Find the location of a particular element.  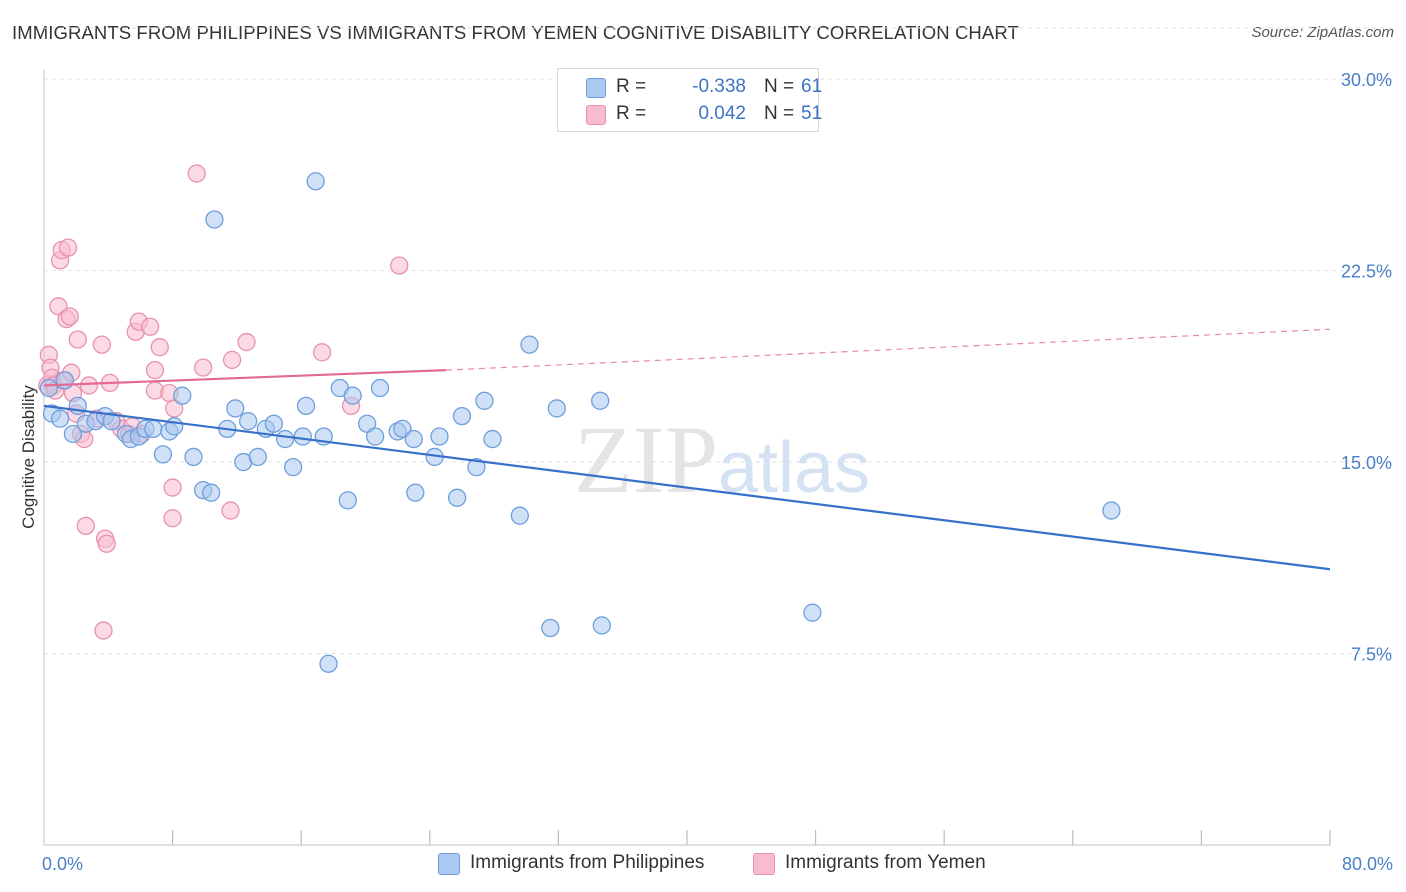

watermark-zip: ZIP is located at coordinates (646, 459).